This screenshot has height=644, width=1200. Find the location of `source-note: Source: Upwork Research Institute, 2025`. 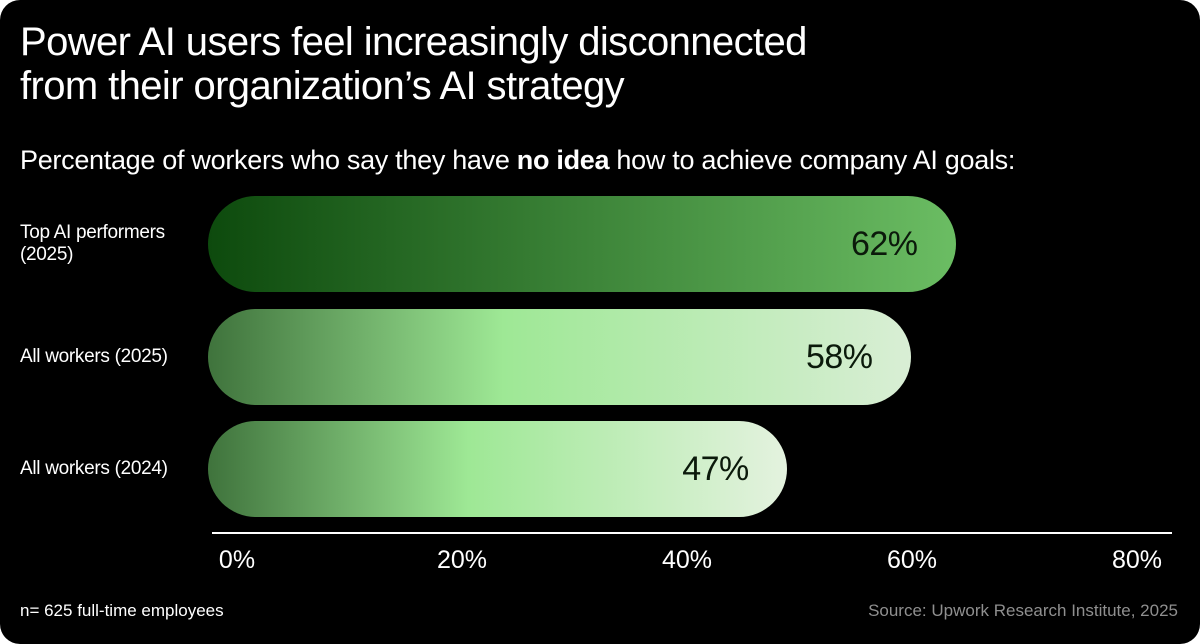

source-note: Source: Upwork Research Institute, 2025 is located at coordinates (1023, 610).